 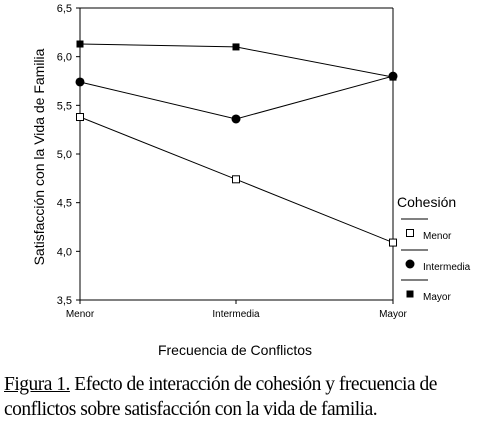 I want to click on legend: Cohesión Menor Intermedia Mayor, so click(x=434, y=248).